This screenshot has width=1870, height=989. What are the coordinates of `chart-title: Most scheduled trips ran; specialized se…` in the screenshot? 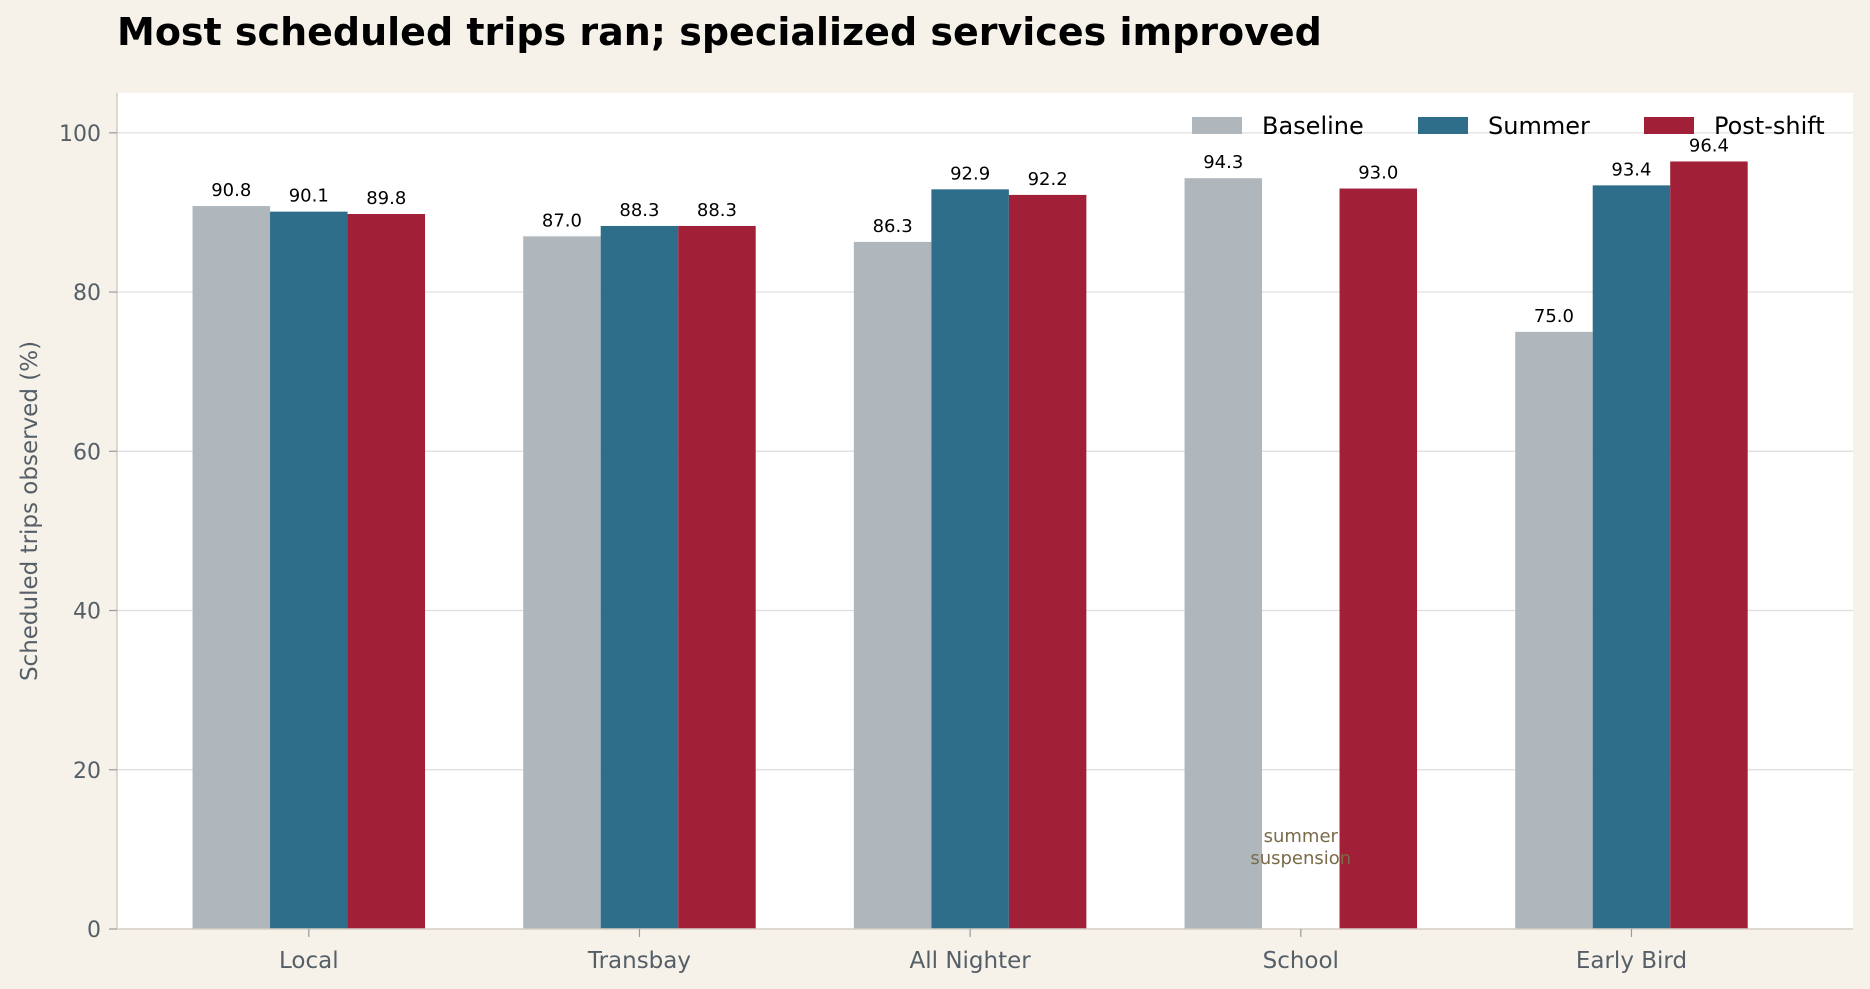 It's located at (719, 32).